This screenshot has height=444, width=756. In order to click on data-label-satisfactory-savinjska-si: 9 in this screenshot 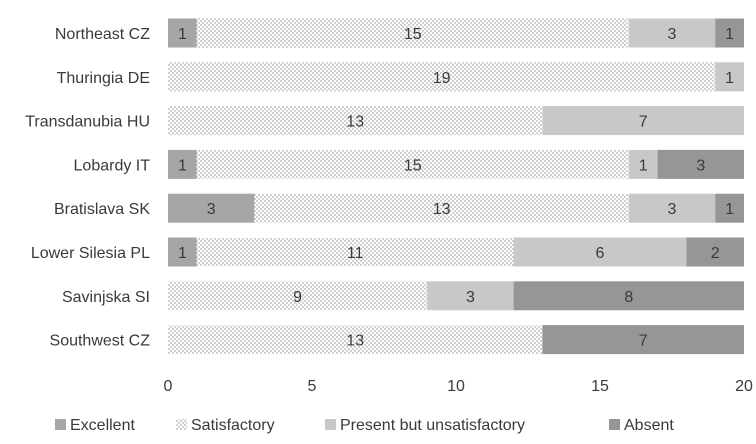, I will do `click(297, 297)`.